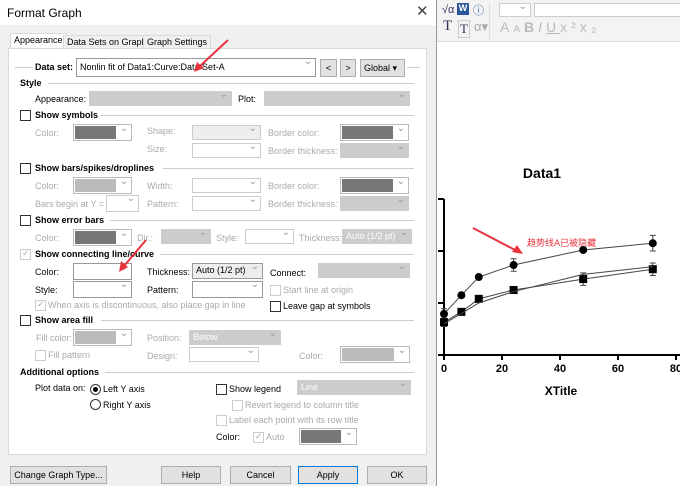 This screenshot has height=486, width=680. I want to click on show-symbols-checkbox, so click(25, 115).